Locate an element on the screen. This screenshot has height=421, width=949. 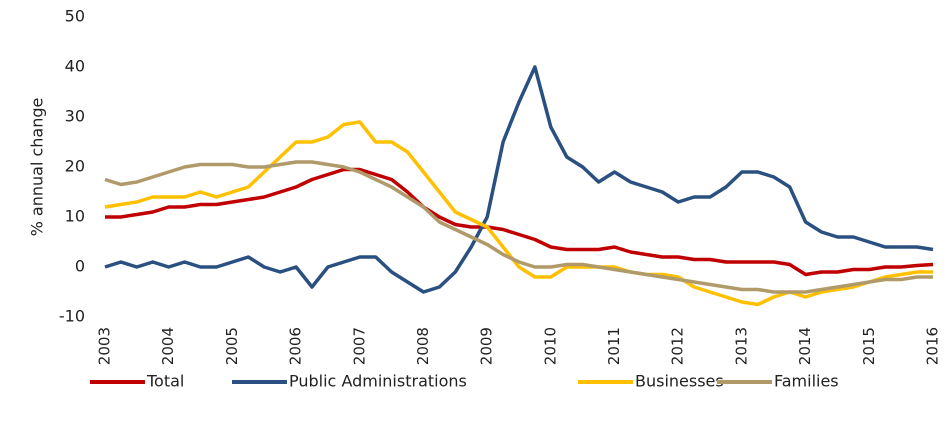
x-tick-label: 2013 is located at coordinates (741, 346).